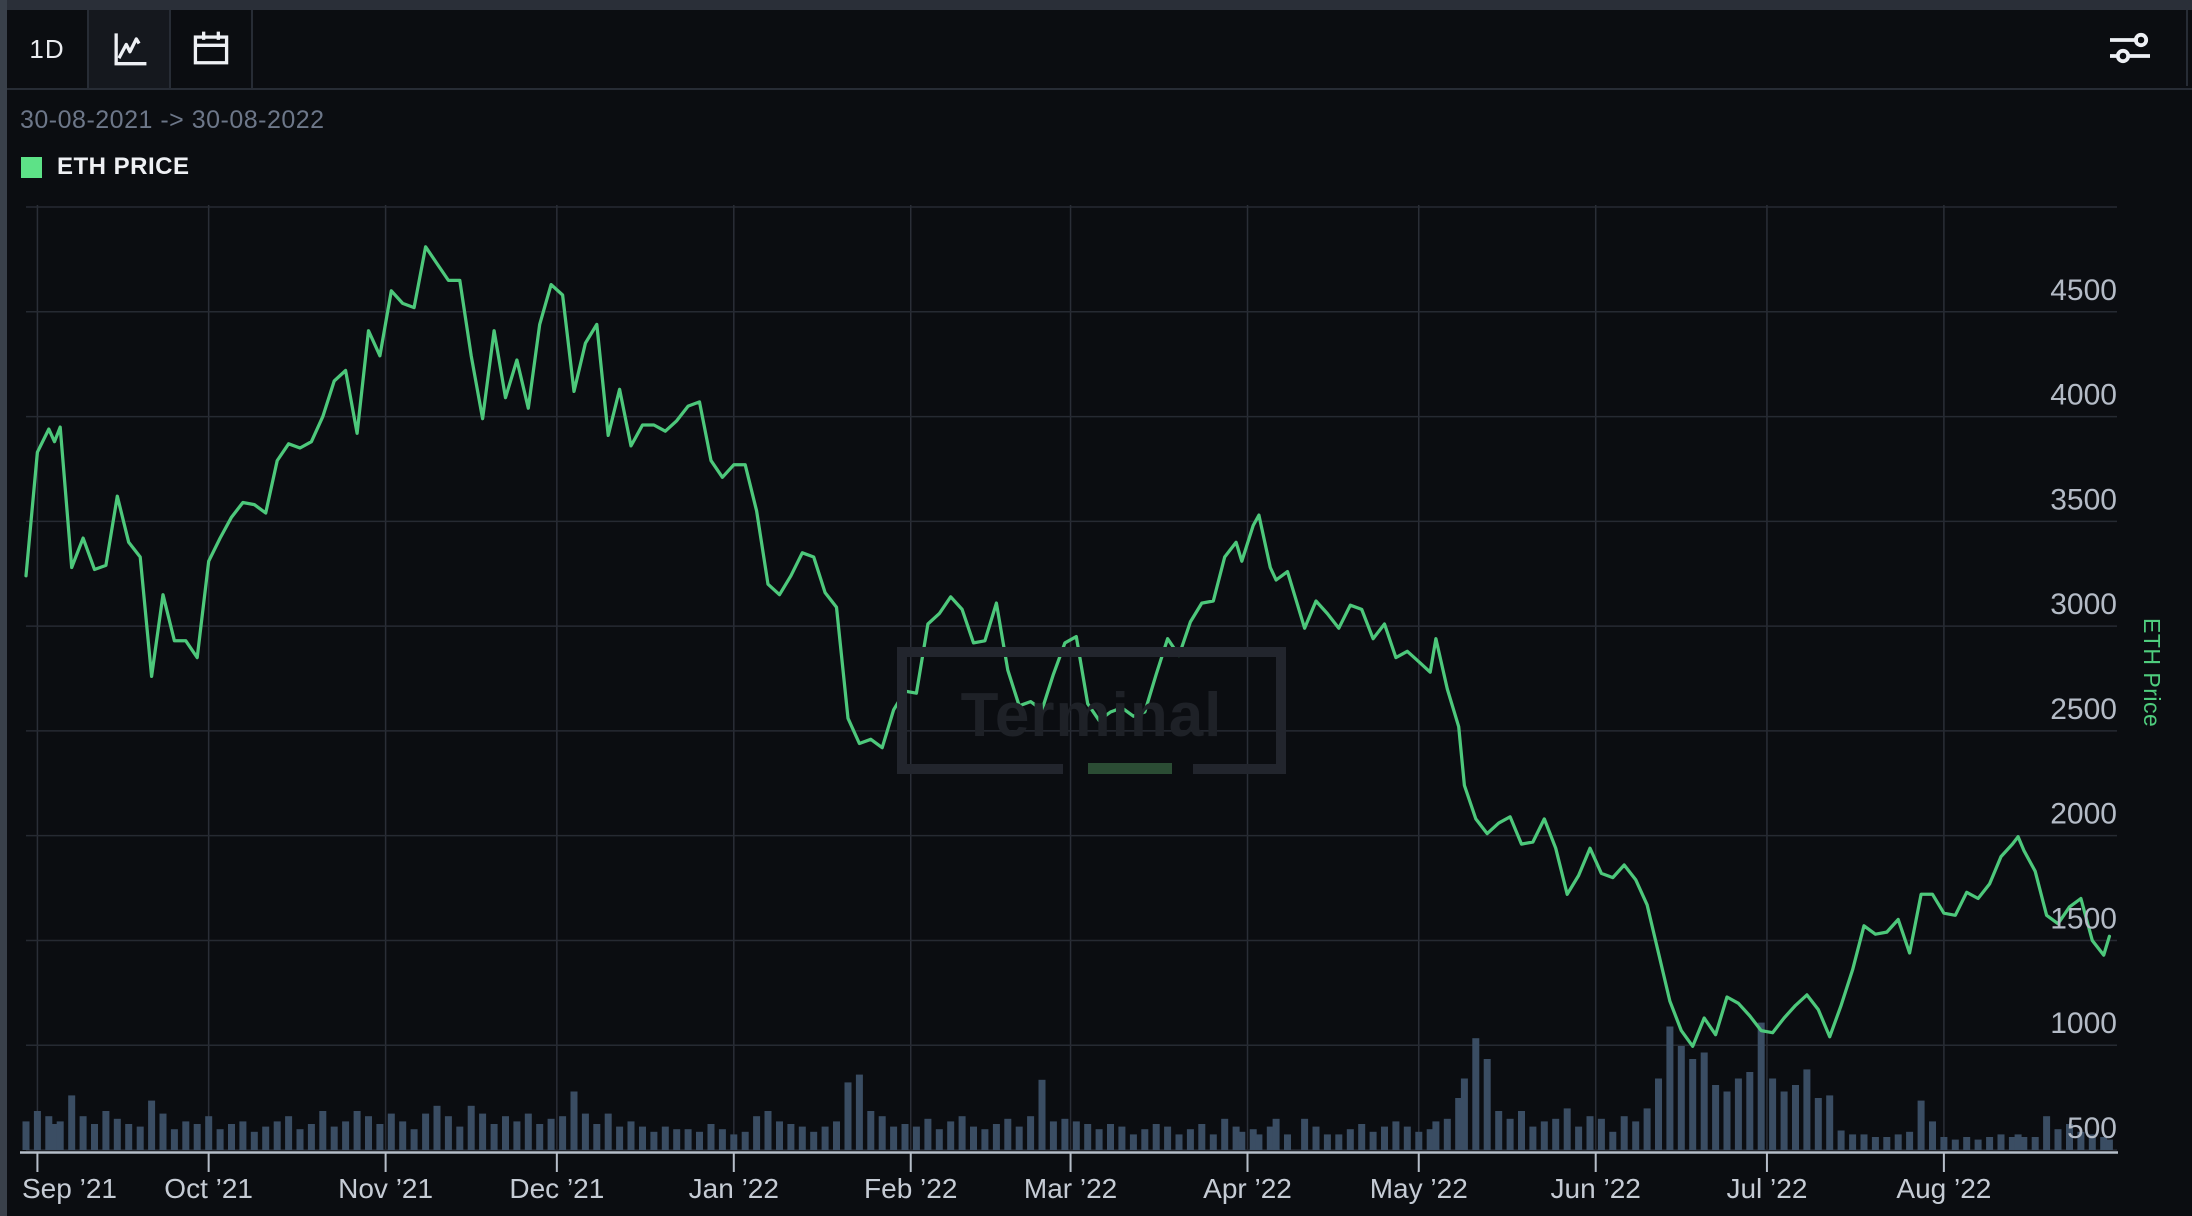 The image size is (2192, 1216). I want to click on svg-text: Oct ’21, so click(208, 1188).